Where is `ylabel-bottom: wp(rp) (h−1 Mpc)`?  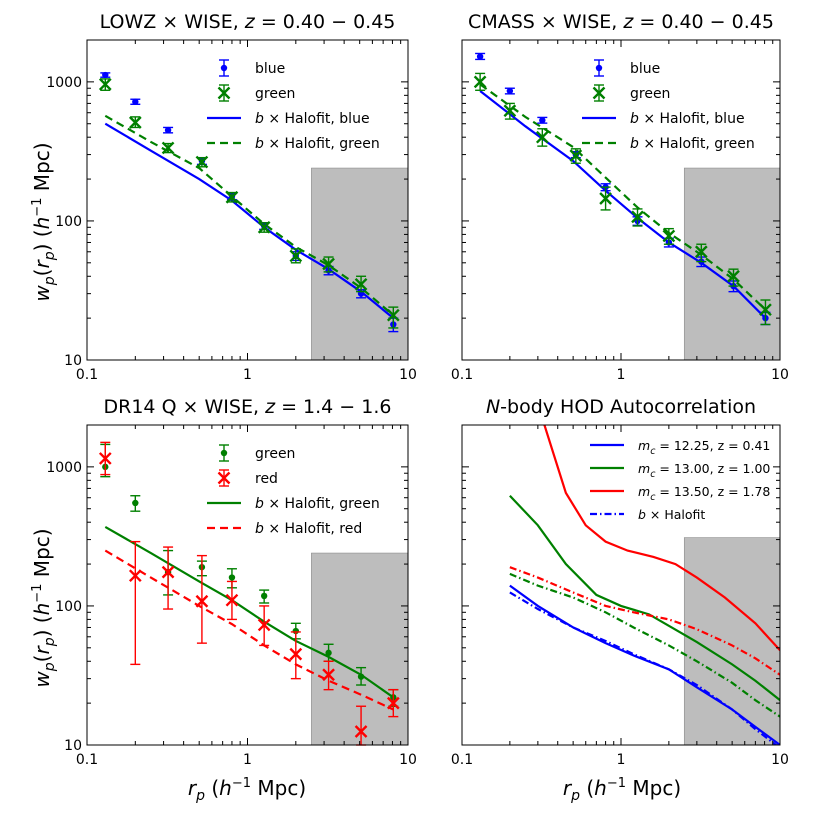
ylabel-bottom: wp(rp) (h−1 Mpc) is located at coordinates (44, 607).